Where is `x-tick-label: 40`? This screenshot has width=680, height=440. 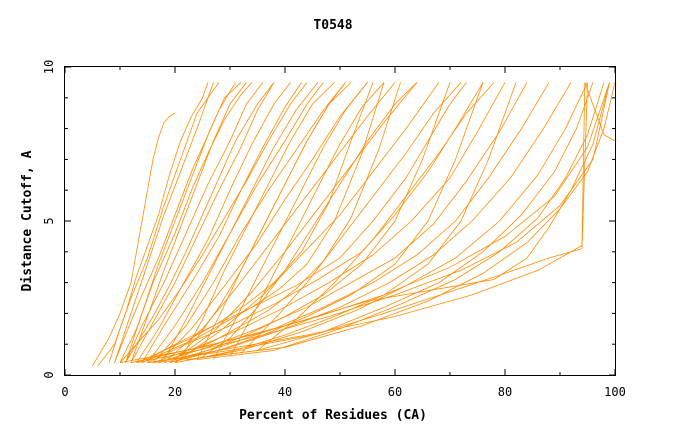 x-tick-label: 40 is located at coordinates (285, 392).